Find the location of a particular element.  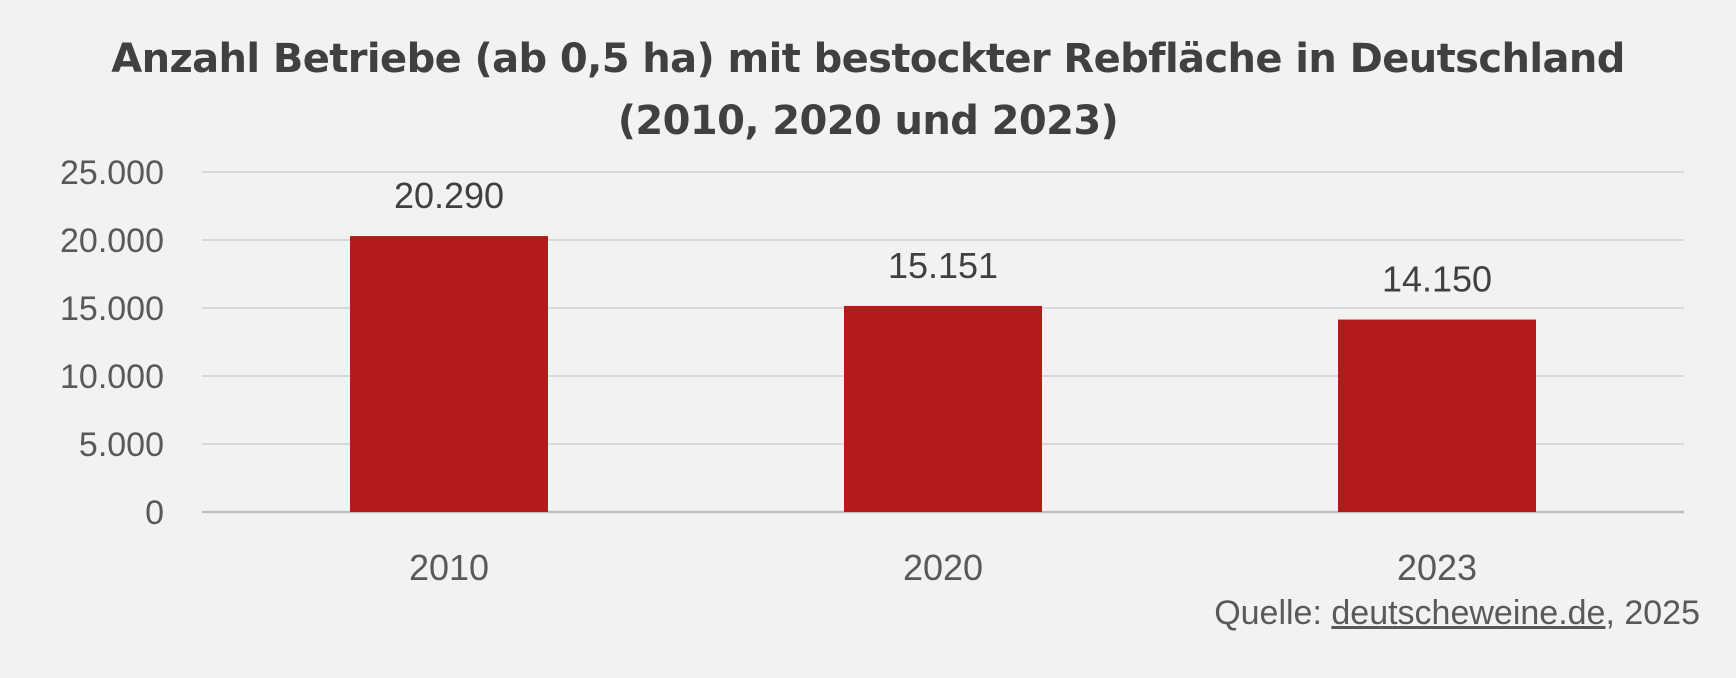

y-tick-label: 0 is located at coordinates (154, 513).